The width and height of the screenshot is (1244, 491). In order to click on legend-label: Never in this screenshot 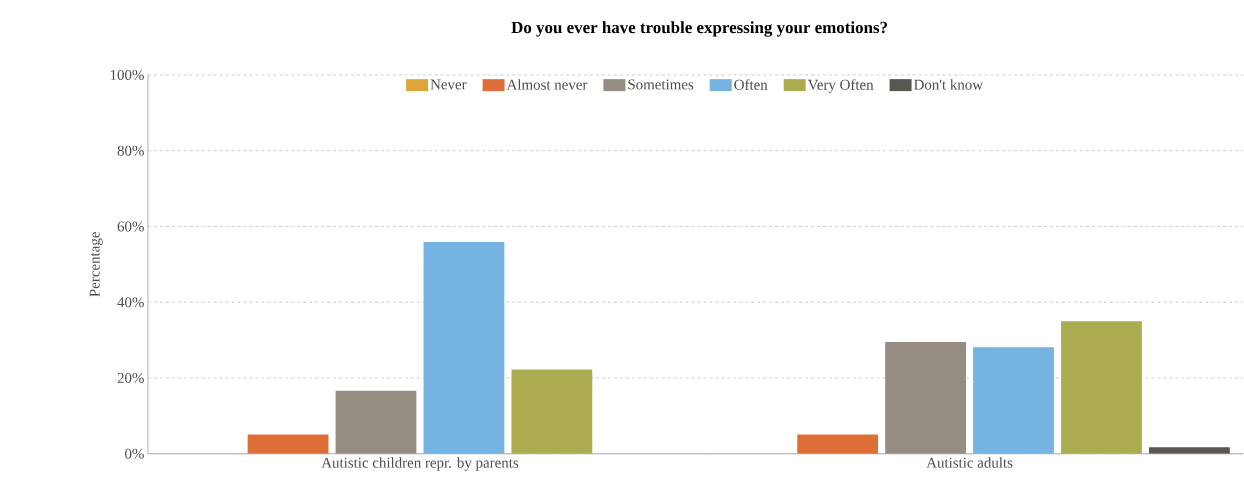, I will do `click(448, 84)`.